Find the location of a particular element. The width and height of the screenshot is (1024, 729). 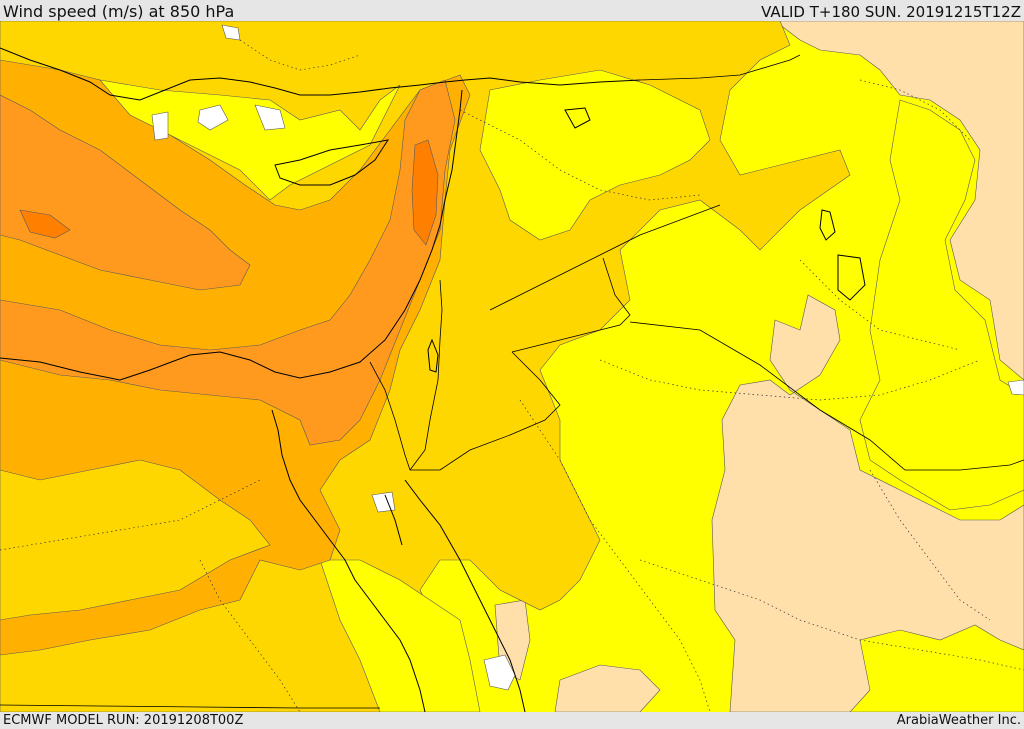

border-saudi-iraq is located at coordinates (826, 396).